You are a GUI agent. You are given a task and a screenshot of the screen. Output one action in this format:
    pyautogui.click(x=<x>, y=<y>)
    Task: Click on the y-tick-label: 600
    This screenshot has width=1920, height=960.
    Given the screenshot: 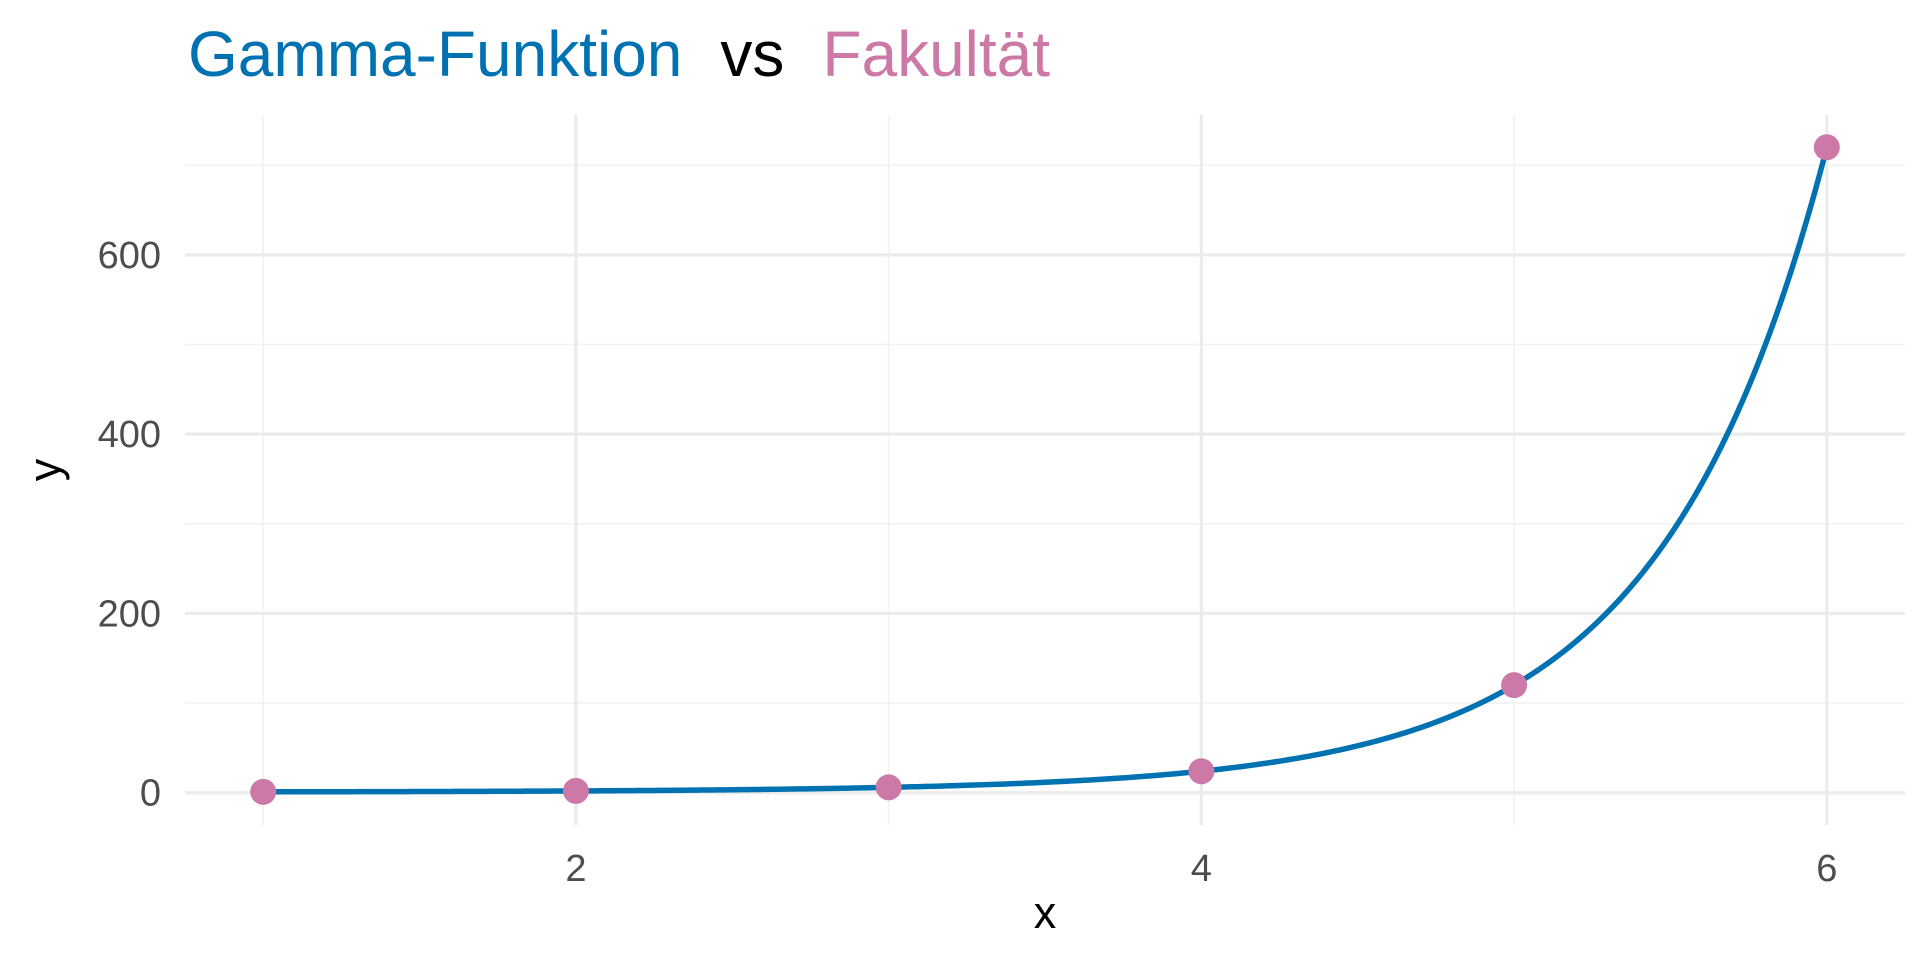 What is the action you would take?
    pyautogui.click(x=129, y=256)
    